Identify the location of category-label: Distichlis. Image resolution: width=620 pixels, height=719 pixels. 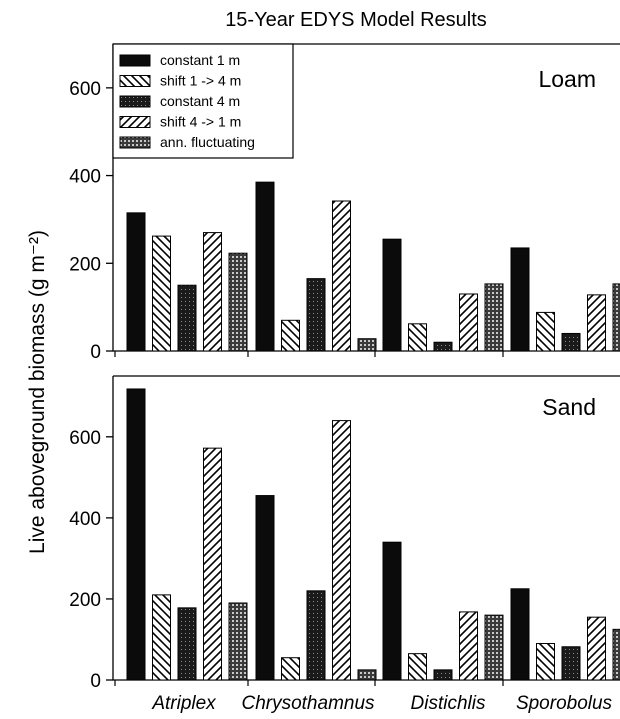
(448, 703).